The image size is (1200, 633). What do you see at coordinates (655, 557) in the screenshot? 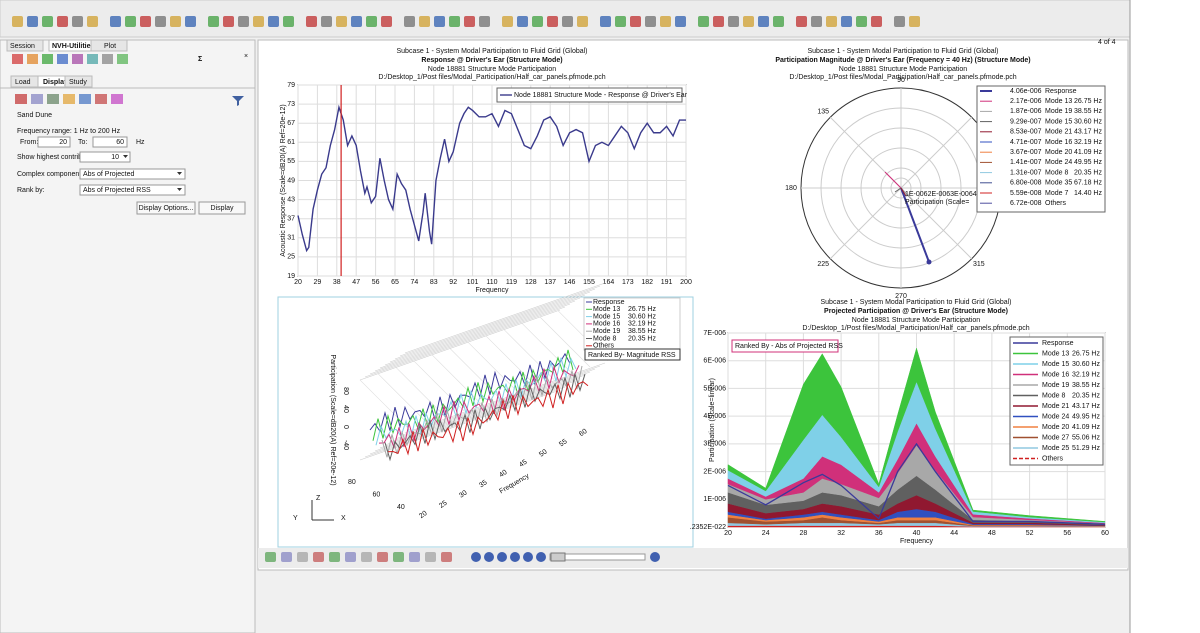
I see `settings-button` at bounding box center [655, 557].